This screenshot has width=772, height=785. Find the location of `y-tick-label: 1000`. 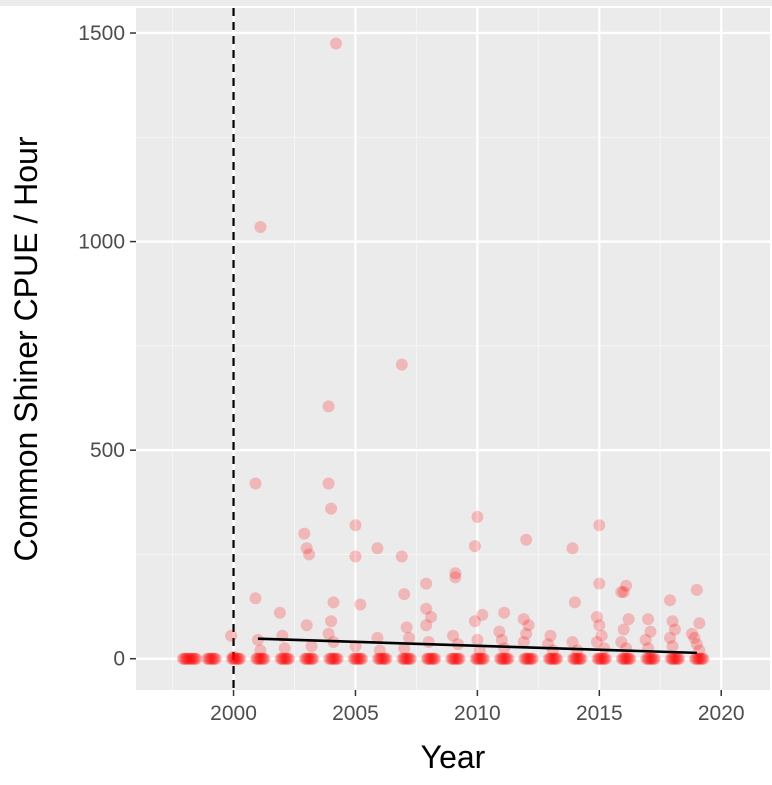

y-tick-label: 1000 is located at coordinates (101, 242).